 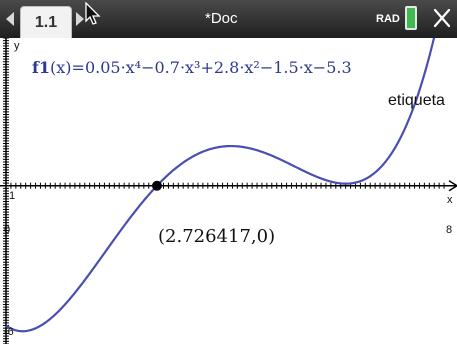 What do you see at coordinates (93, 13) in the screenshot?
I see `pointer-cursor-icon` at bounding box center [93, 13].